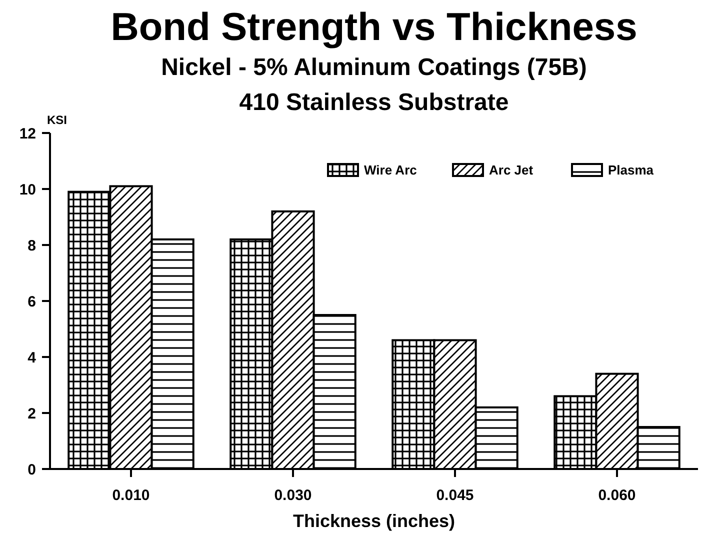 The height and width of the screenshot is (535, 707). Describe the element at coordinates (374, 85) in the screenshot. I see `chart-subtitle: Nickel - 5% Aluminum Coatings (75B) 410 Stainless Substrate` at that location.